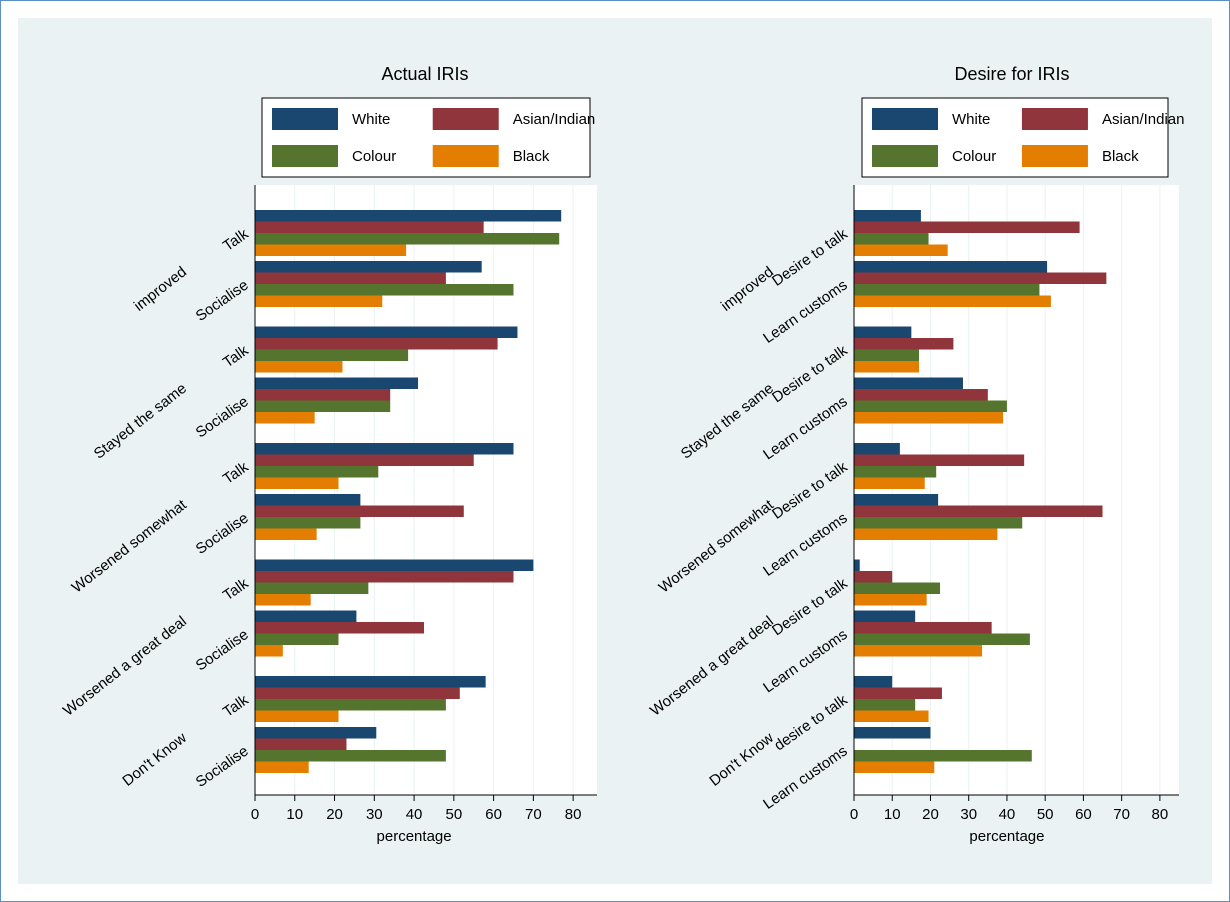  I want to click on chart-title: Desire for IRIs, so click(1011, 74).